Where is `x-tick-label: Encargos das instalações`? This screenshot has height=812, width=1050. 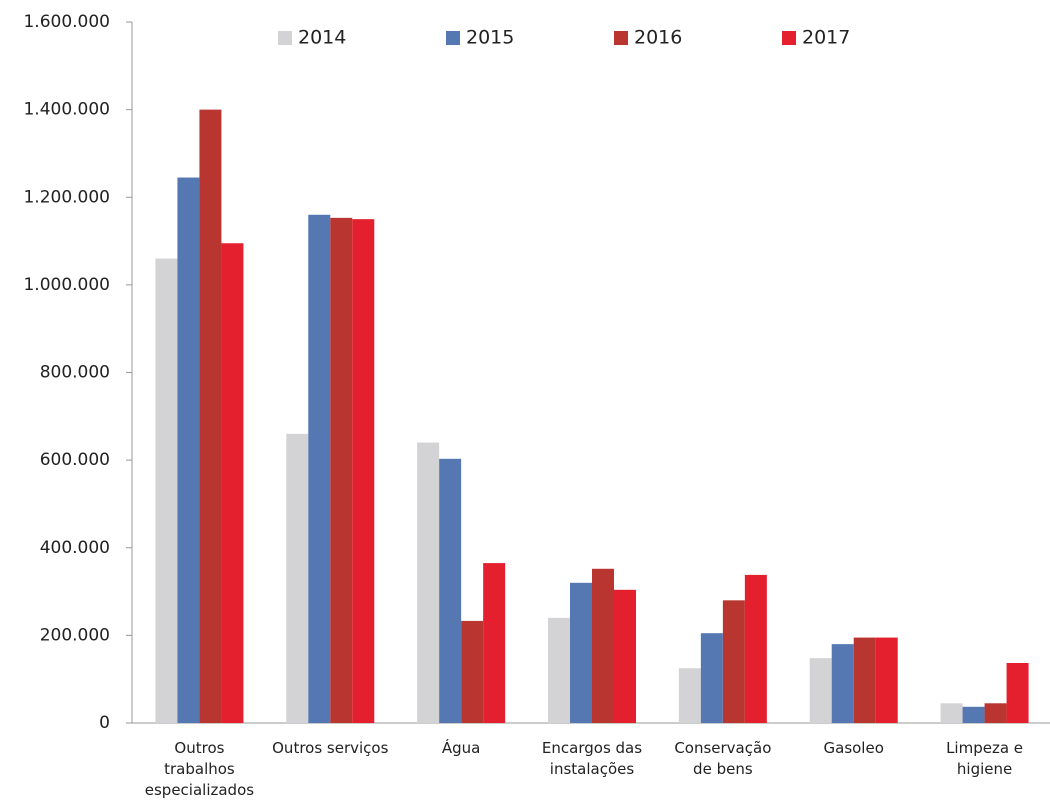
x-tick-label: Encargos das instalações is located at coordinates (592, 758).